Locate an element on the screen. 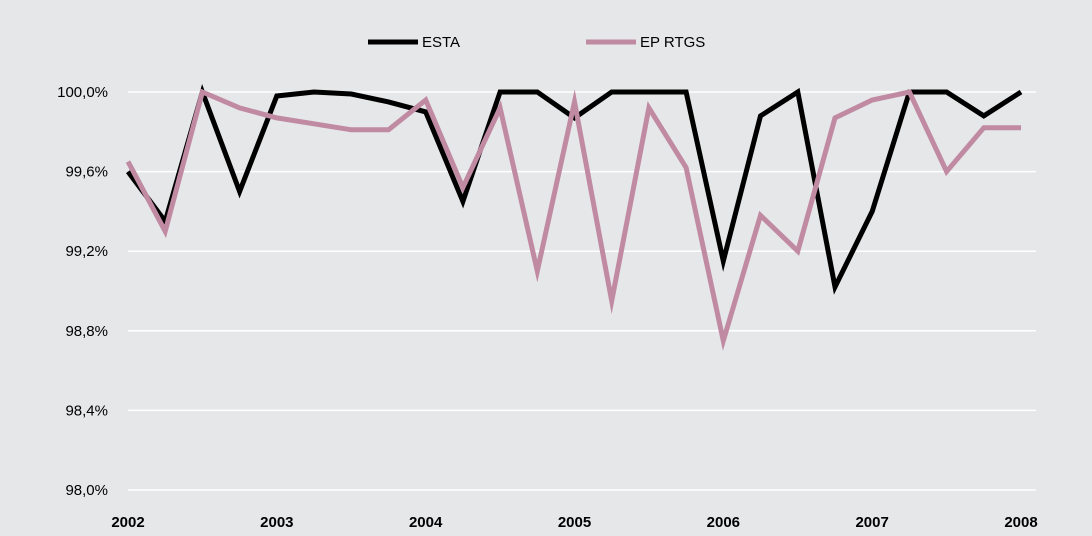 The image size is (1092, 536). x-tick-label: 2007 is located at coordinates (871, 522).